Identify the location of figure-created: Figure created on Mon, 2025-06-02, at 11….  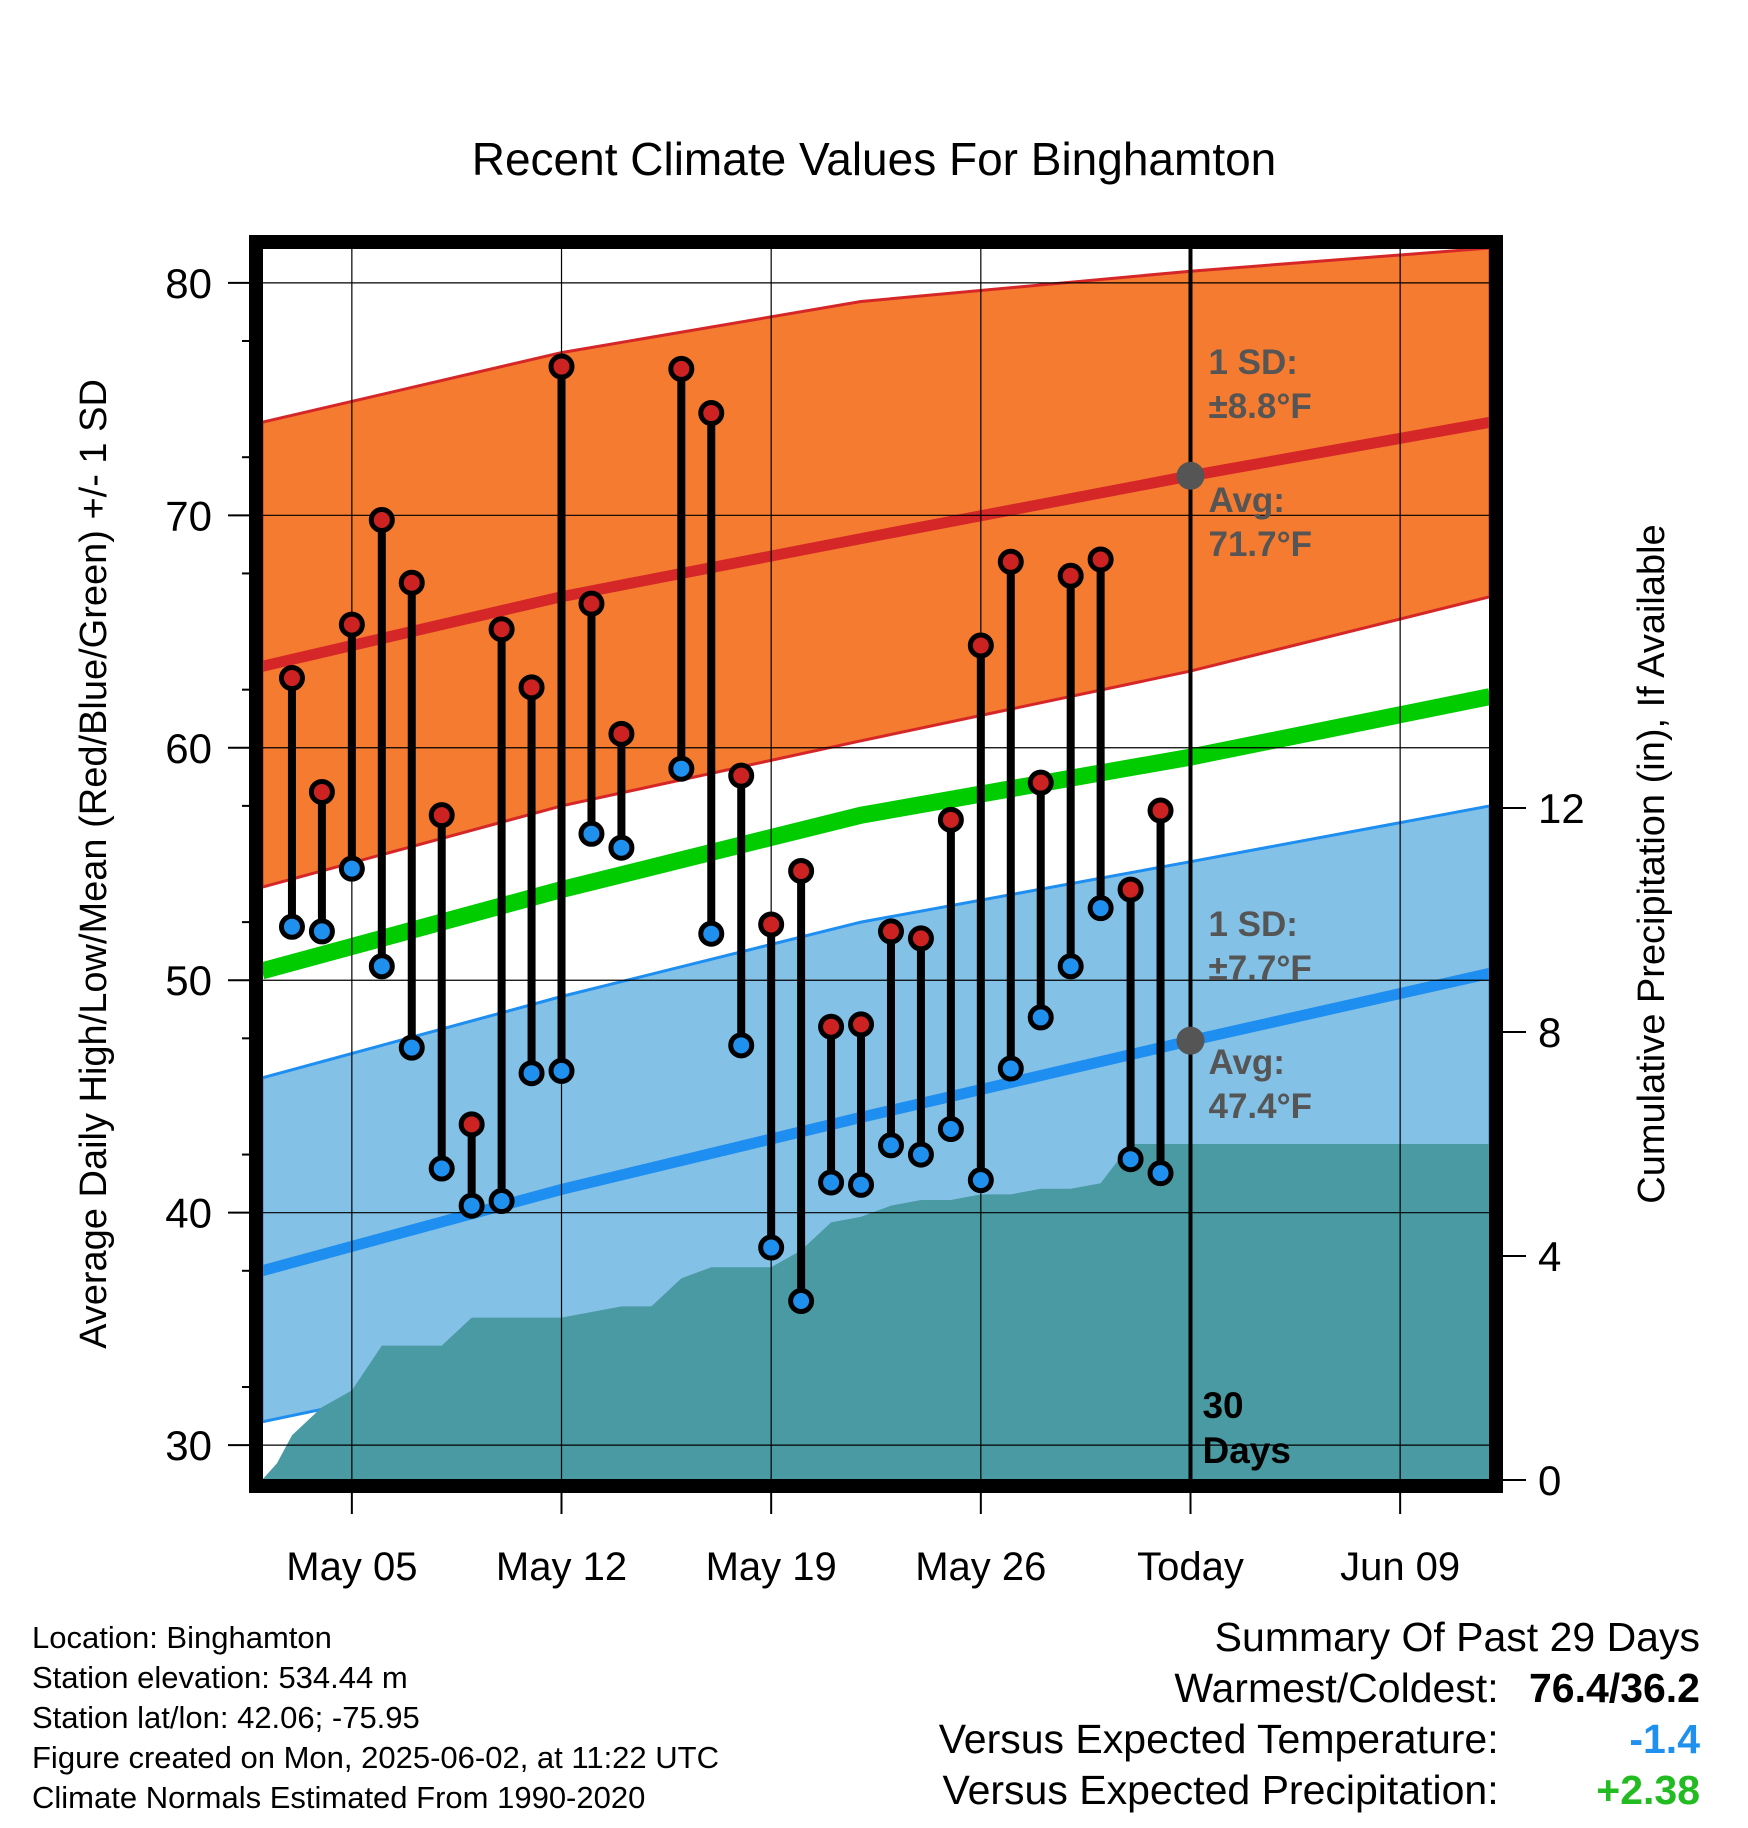
(375, 1757).